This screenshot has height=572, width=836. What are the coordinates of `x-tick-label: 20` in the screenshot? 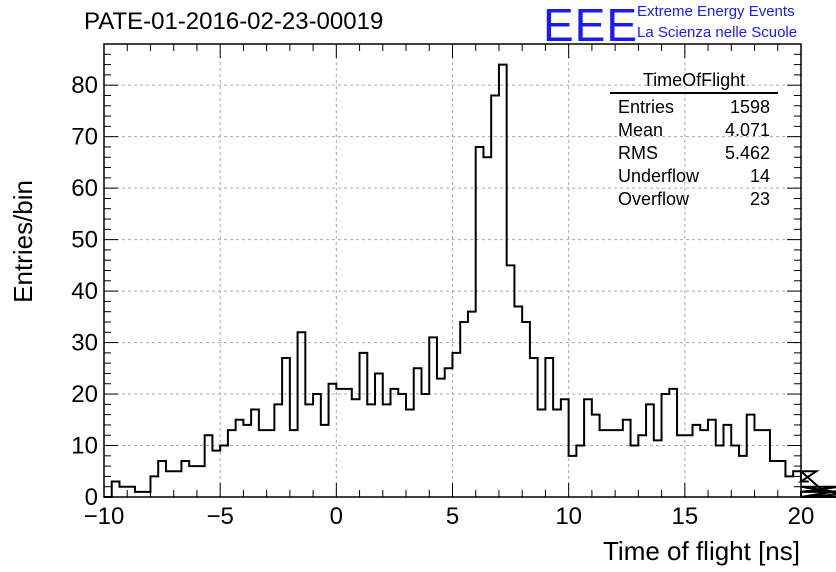 It's located at (801, 516).